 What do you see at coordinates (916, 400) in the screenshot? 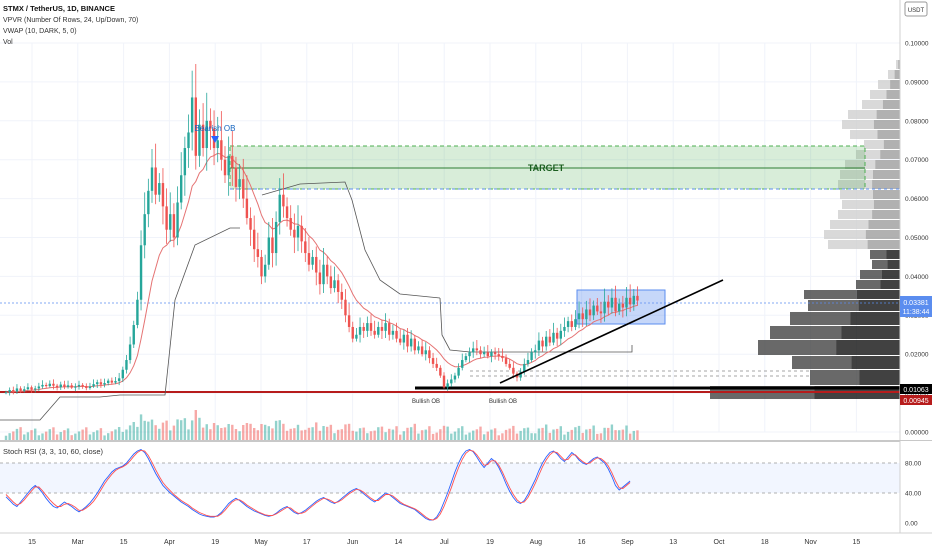
I see `level-badge-2: 0.00945` at bounding box center [916, 400].